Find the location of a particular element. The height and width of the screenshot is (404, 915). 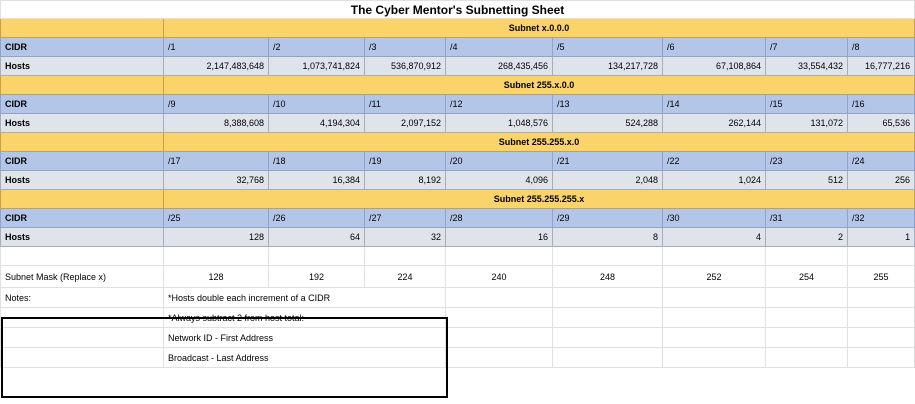

cidr-cell: /18 is located at coordinates (316, 161).